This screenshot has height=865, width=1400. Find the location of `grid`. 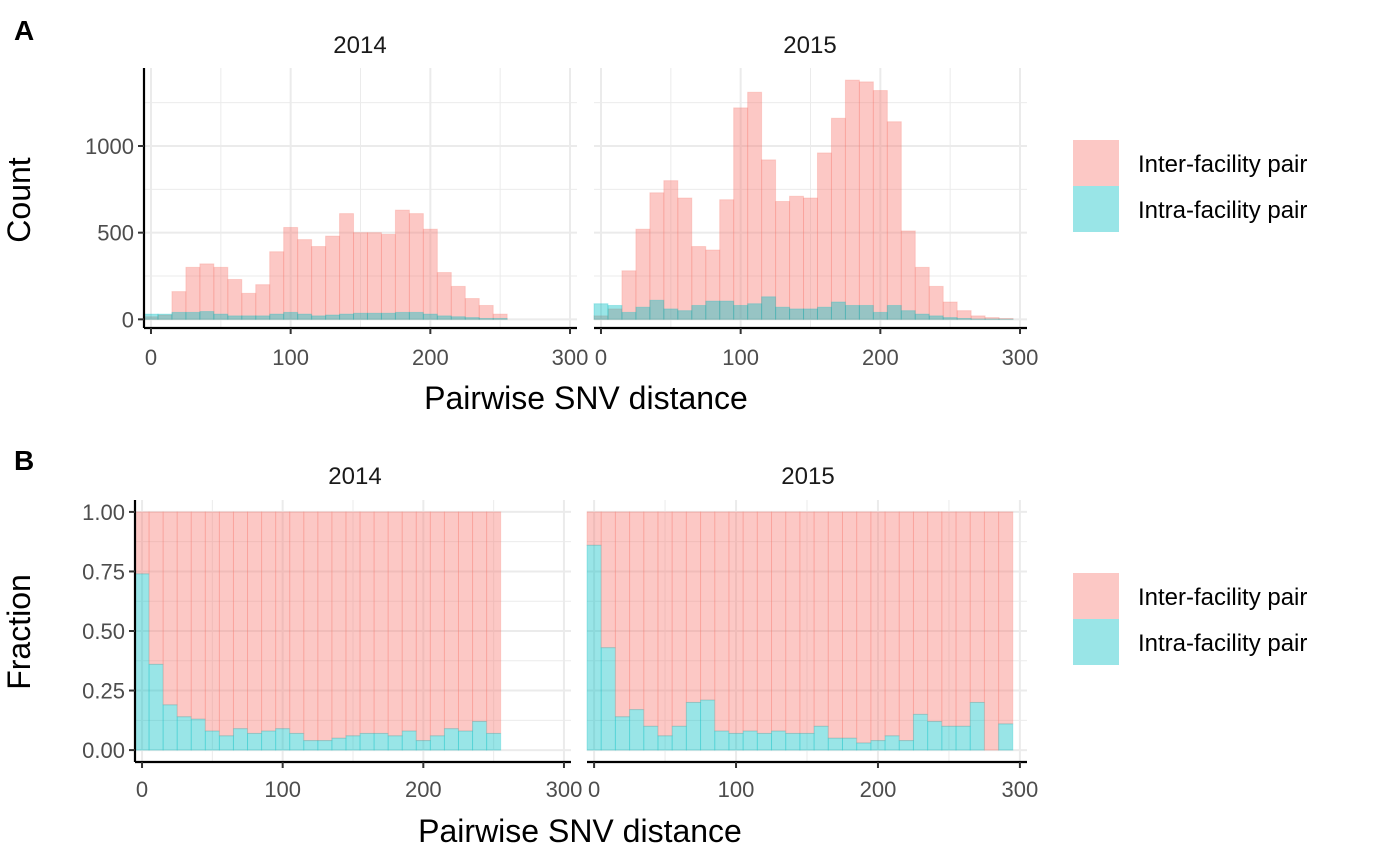

grid is located at coordinates (353, 631).